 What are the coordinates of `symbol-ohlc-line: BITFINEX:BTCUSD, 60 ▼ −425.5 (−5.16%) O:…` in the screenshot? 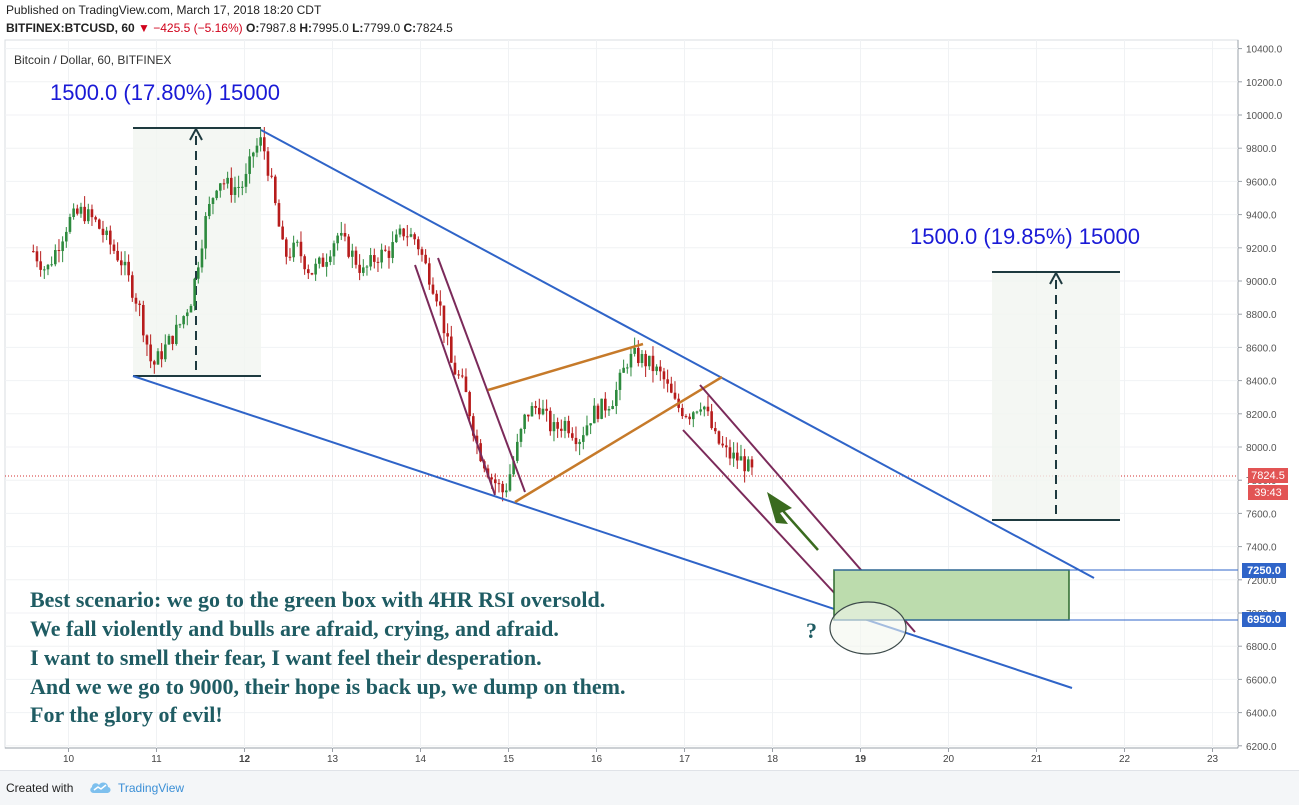 It's located at (229, 28).